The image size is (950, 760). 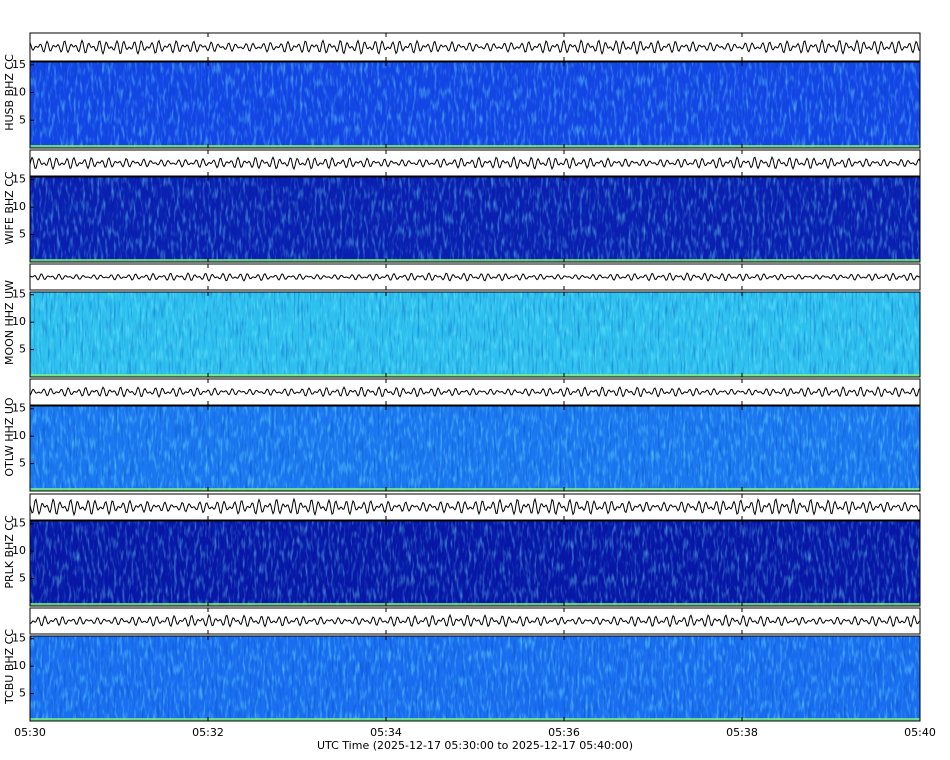 I want to click on x-tick-label: 05:36, so click(x=564, y=732).